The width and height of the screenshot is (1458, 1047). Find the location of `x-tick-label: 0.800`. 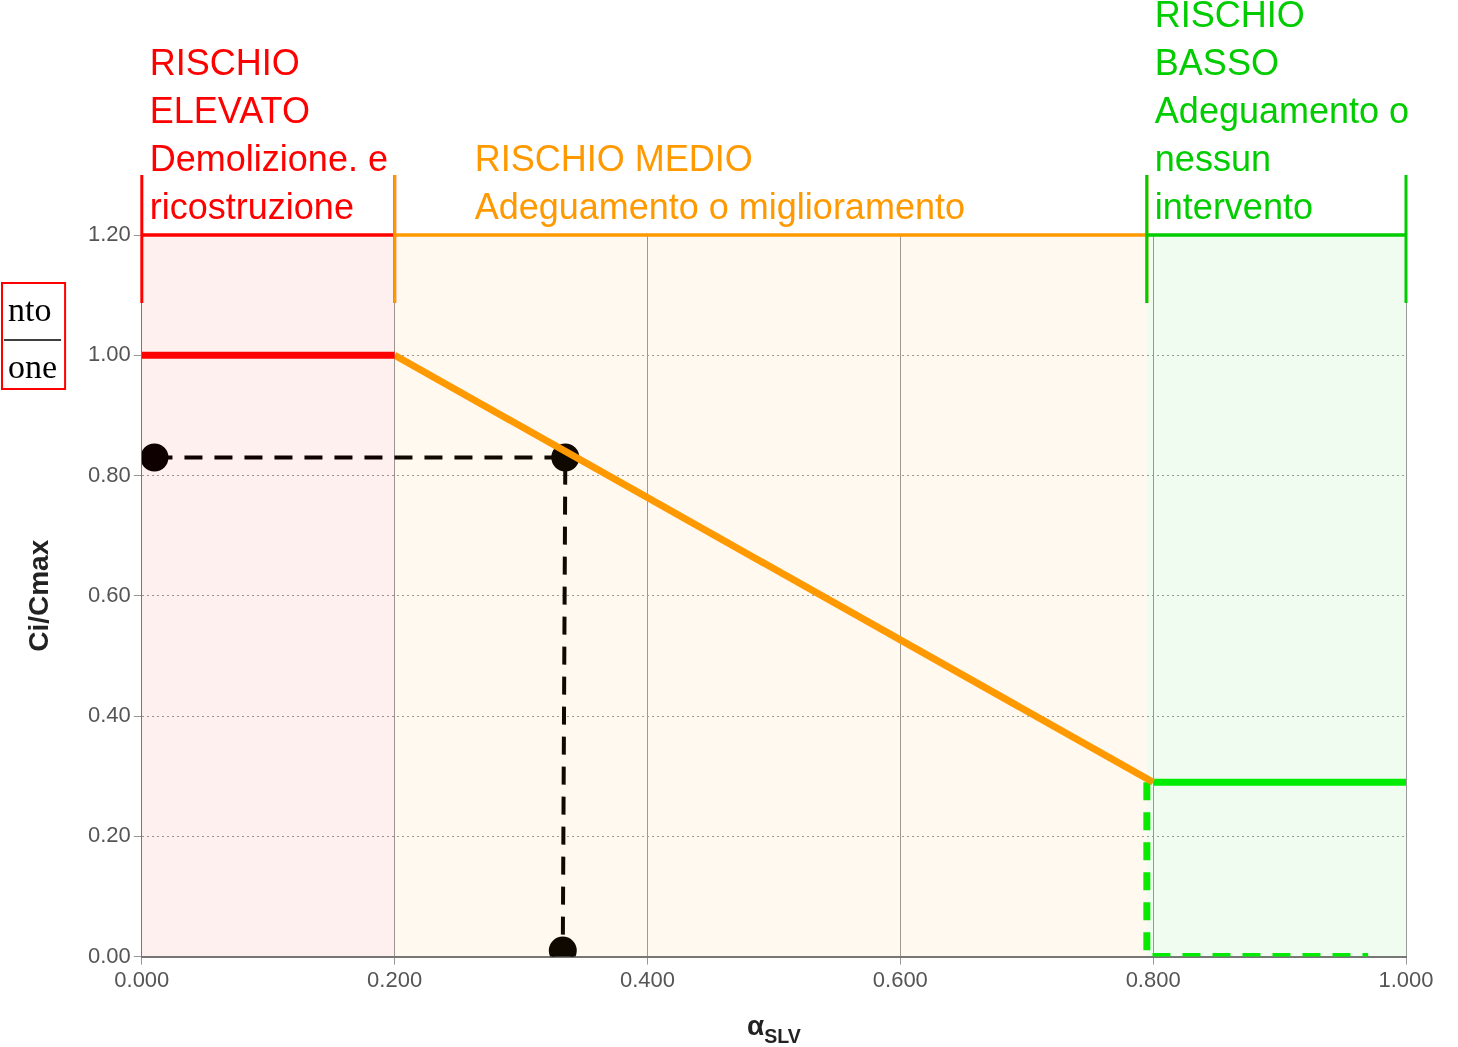

x-tick-label: 0.800 is located at coordinates (1153, 979).